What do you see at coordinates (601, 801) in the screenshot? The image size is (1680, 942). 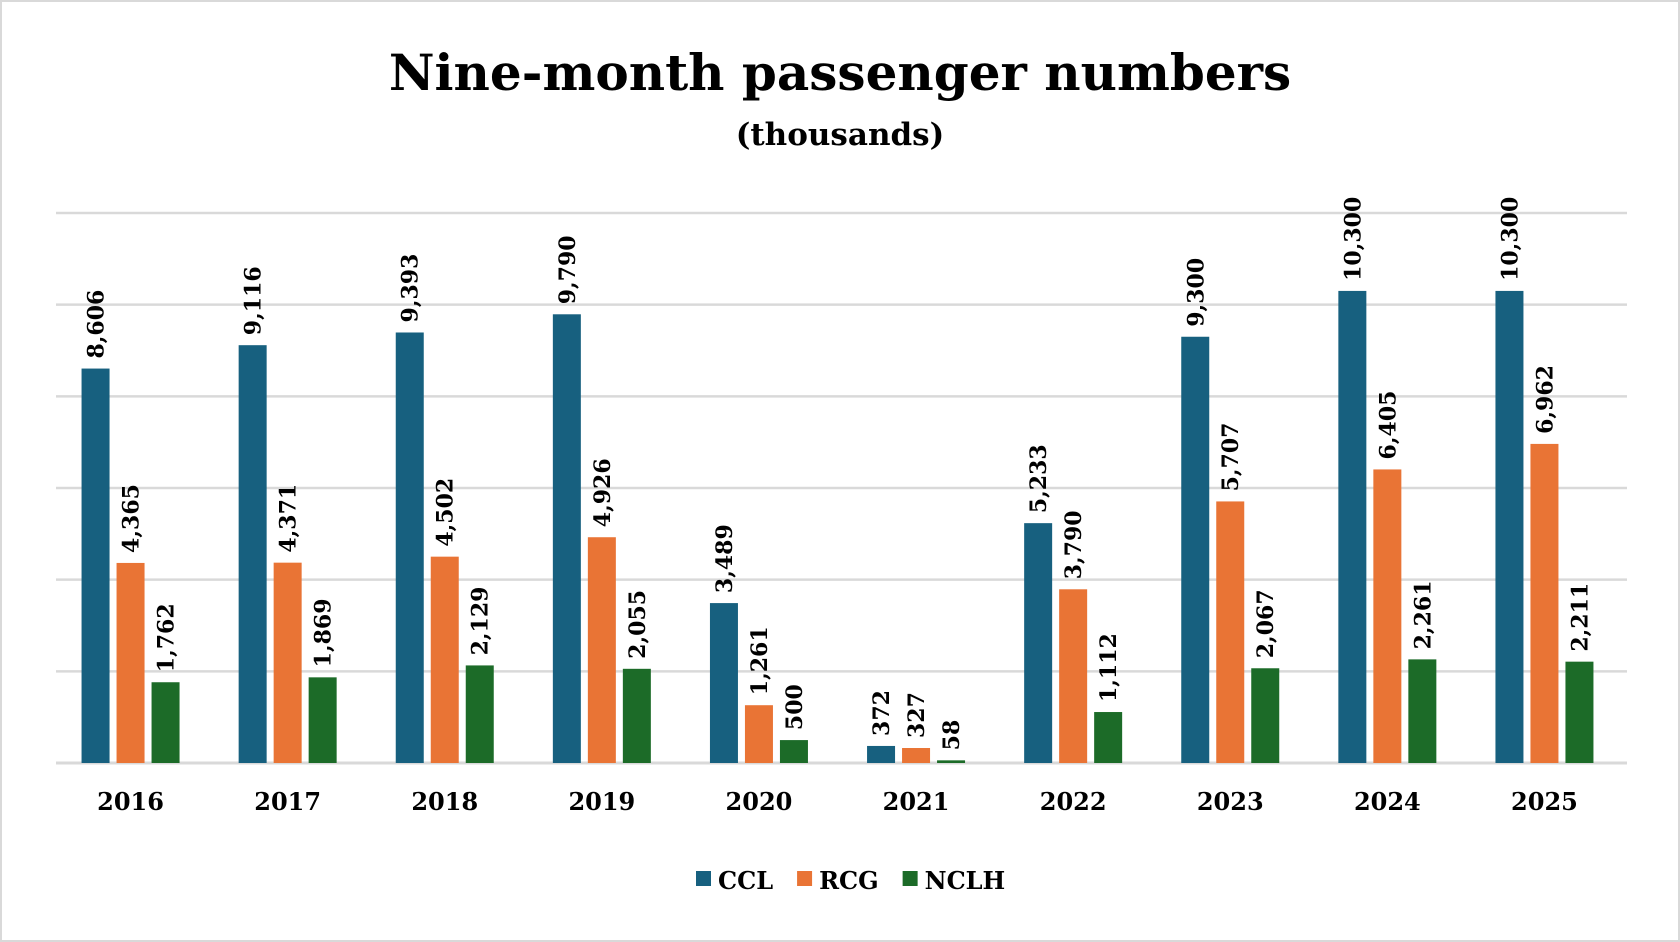 I see `x-tick-label: 2019` at bounding box center [601, 801].